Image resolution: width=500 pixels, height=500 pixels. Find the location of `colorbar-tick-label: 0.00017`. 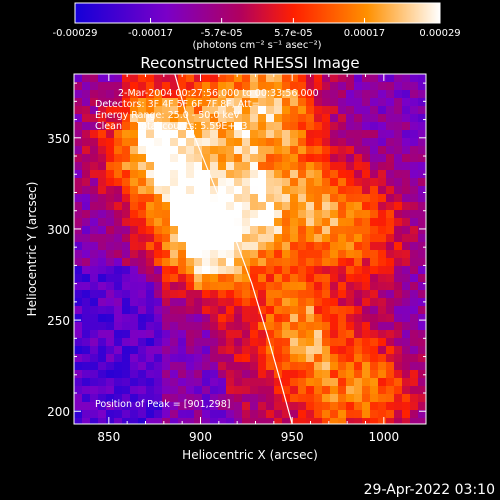

colorbar-tick-label: 0.00017 is located at coordinates (364, 33).